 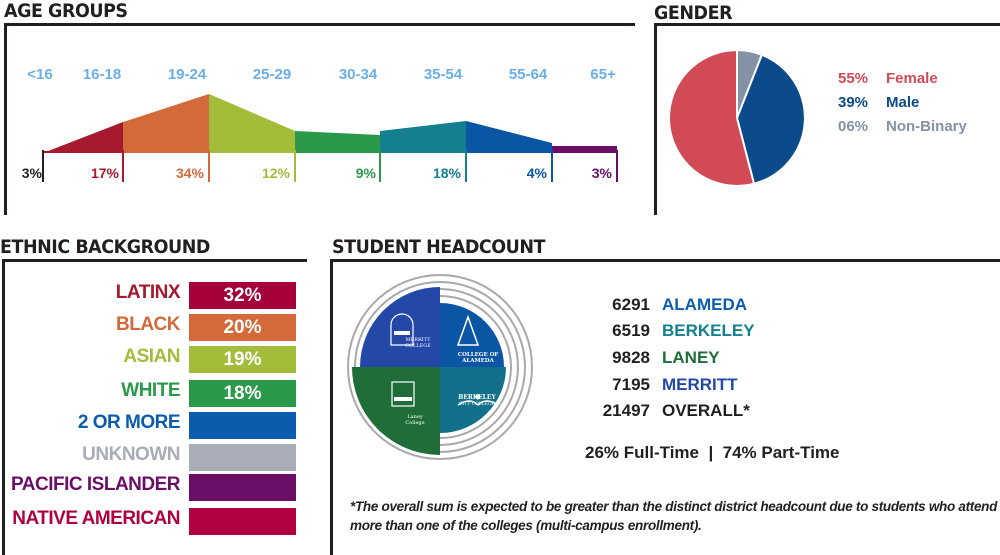 What do you see at coordinates (189, 173) in the screenshot?
I see `age-pct: 34%` at bounding box center [189, 173].